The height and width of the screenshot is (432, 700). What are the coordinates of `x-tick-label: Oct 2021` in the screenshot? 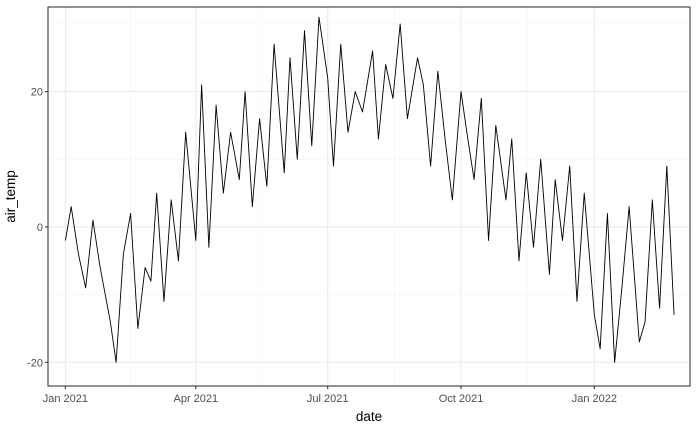 It's located at (461, 399).